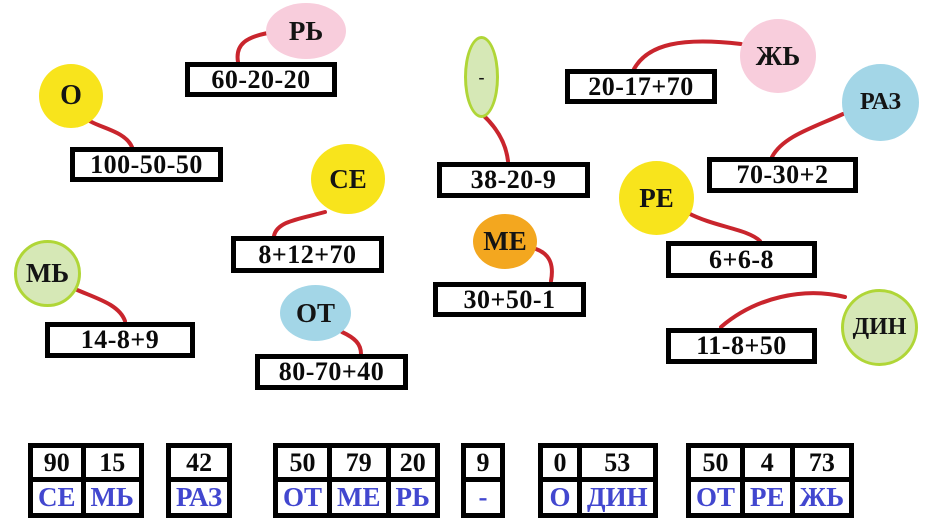  What do you see at coordinates (617, 462) in the screenshot?
I see `answer-number: 53` at bounding box center [617, 462].